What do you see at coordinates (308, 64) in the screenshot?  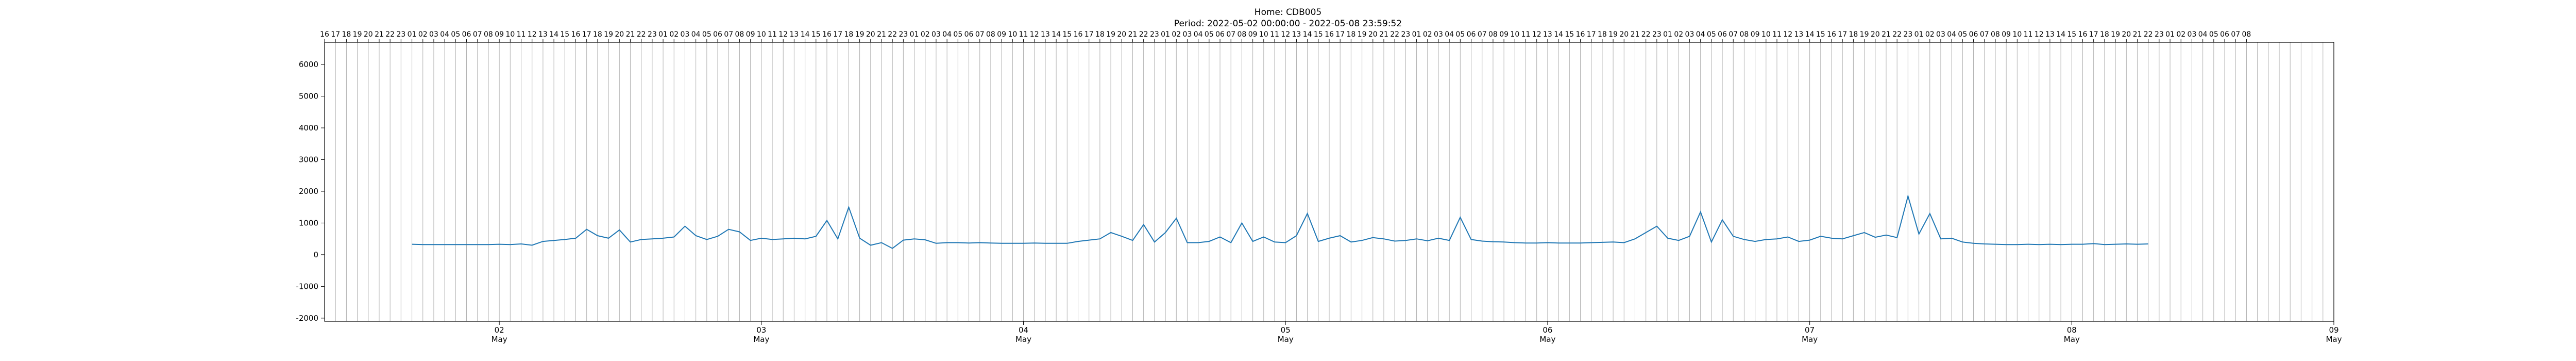 I see `y-tick-label: 6000` at bounding box center [308, 64].